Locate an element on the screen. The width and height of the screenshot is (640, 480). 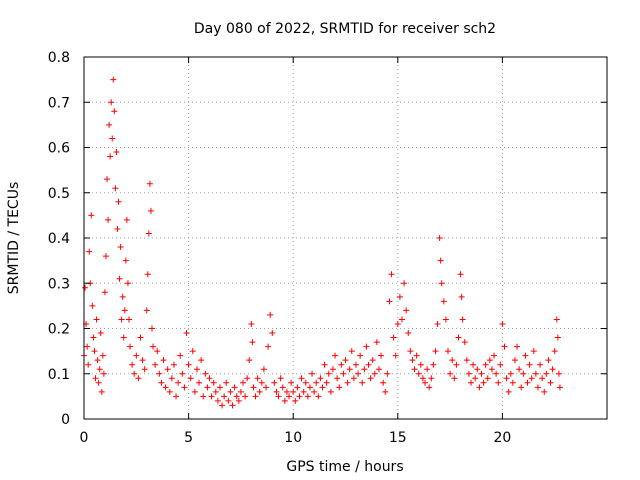
y-tick-label: 0.1 is located at coordinates (59, 375).